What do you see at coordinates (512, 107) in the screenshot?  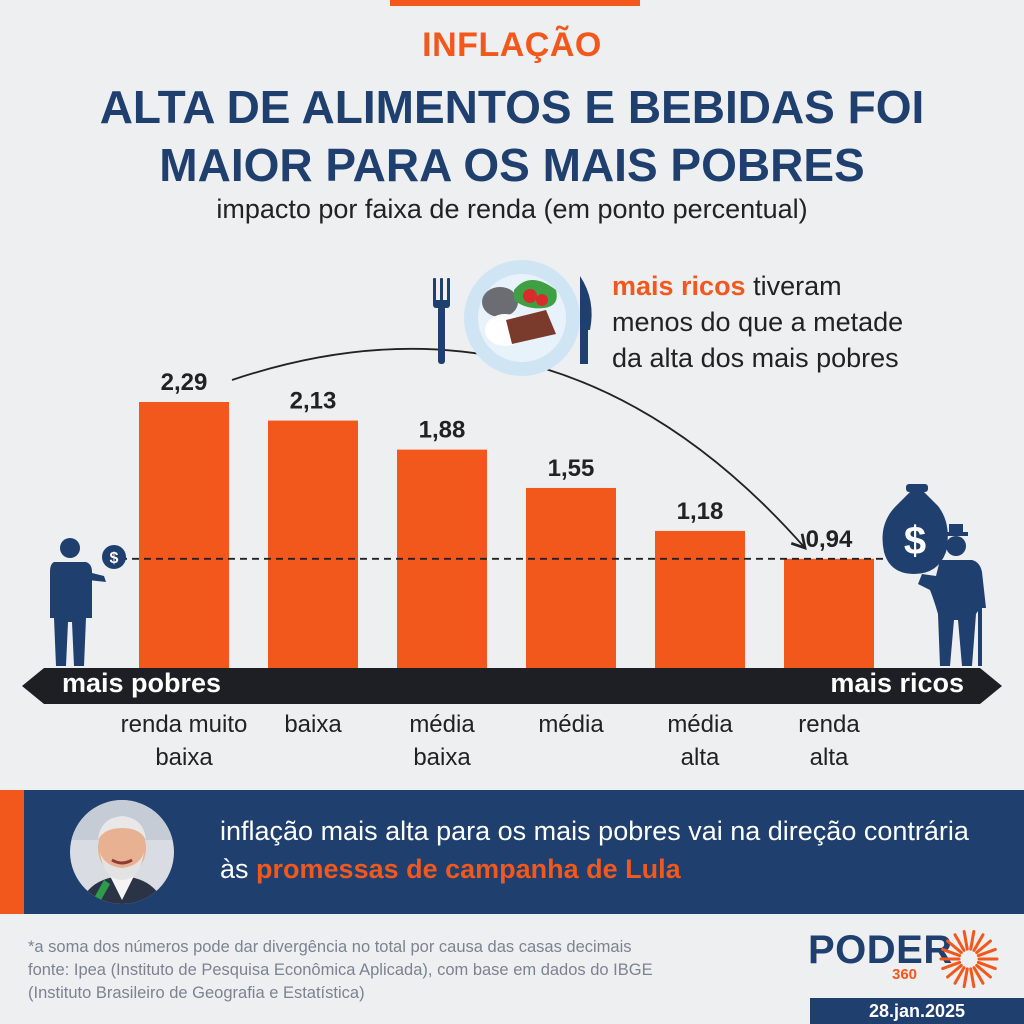 I see `title-line-1: ALTA DE ALIMENTOS E BEBIDAS FOI` at bounding box center [512, 107].